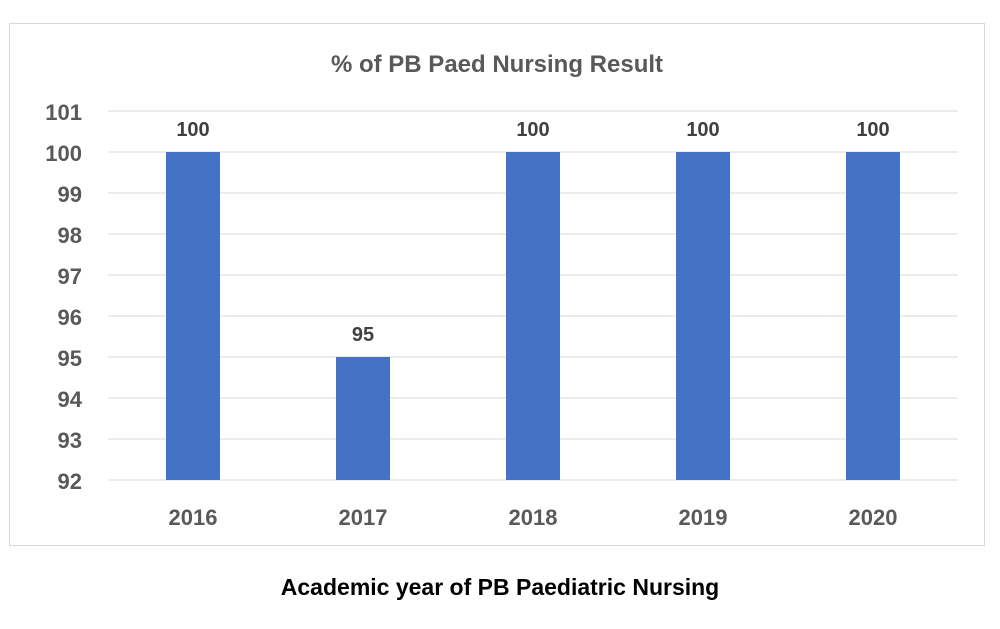 The height and width of the screenshot is (629, 1000). Describe the element at coordinates (70, 194) in the screenshot. I see `y-tick-label: 99` at that location.